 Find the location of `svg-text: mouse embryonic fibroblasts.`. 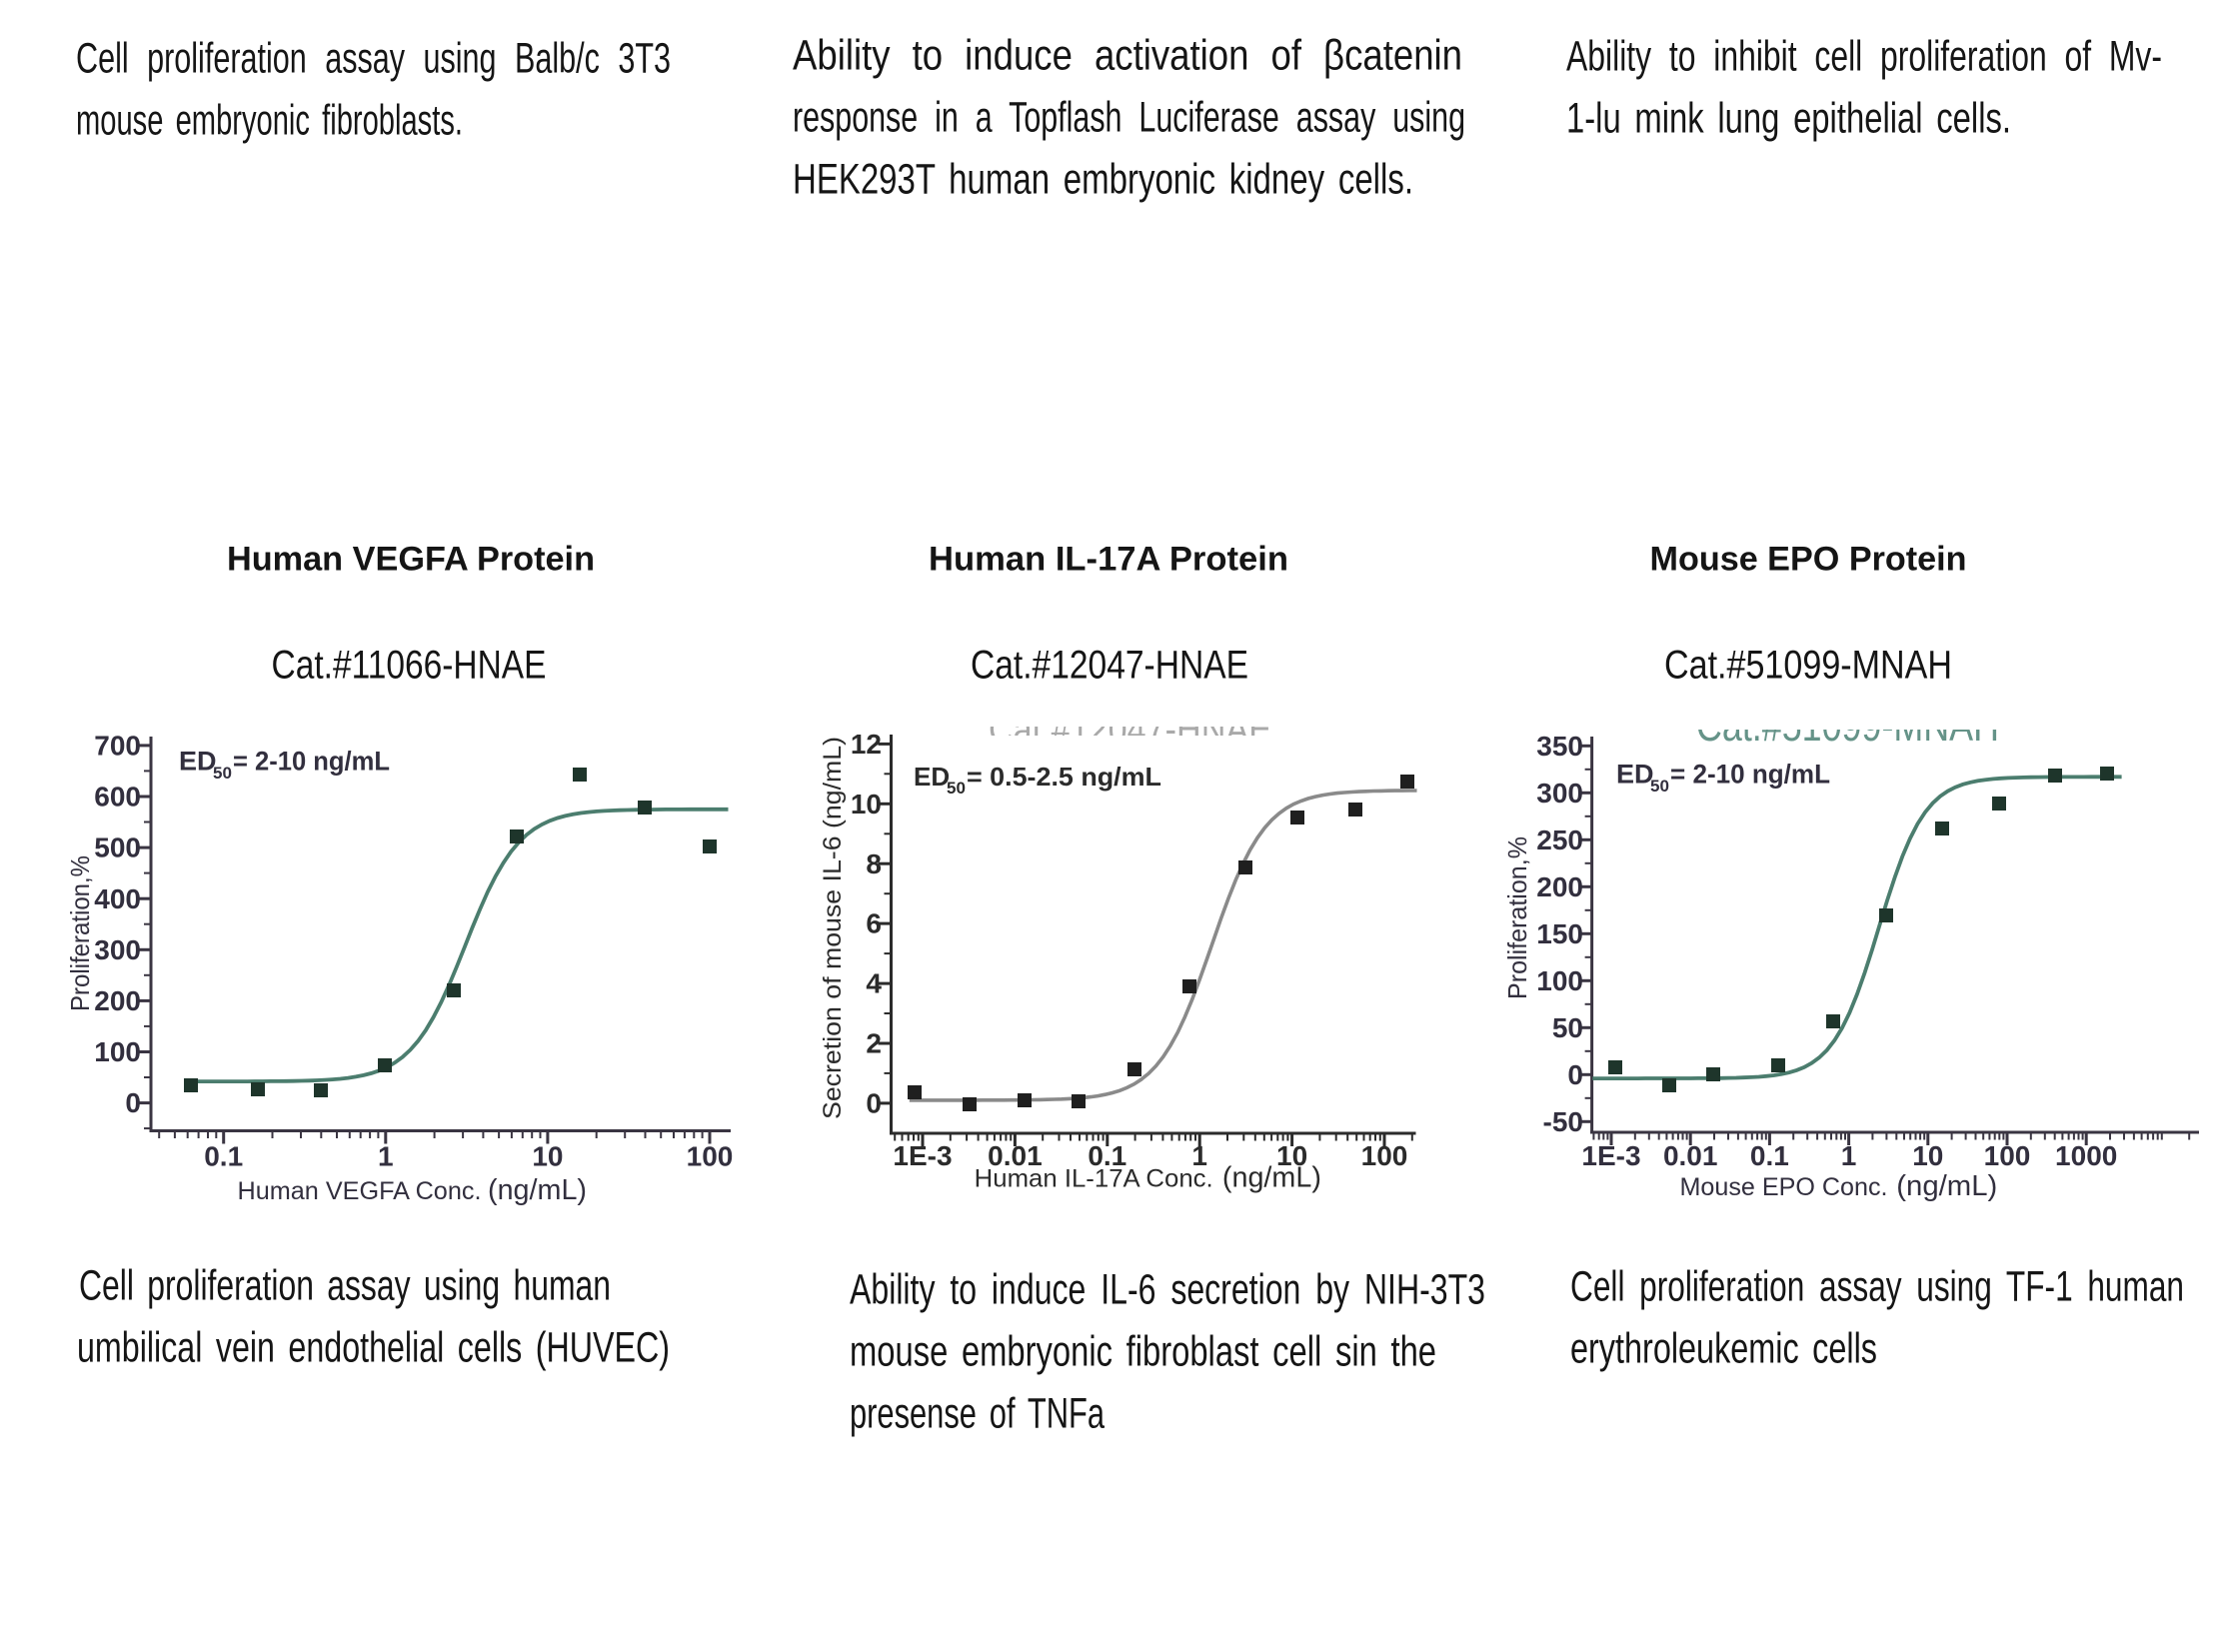

svg-text: mouse embryonic fibroblasts. is located at coordinates (269, 121).